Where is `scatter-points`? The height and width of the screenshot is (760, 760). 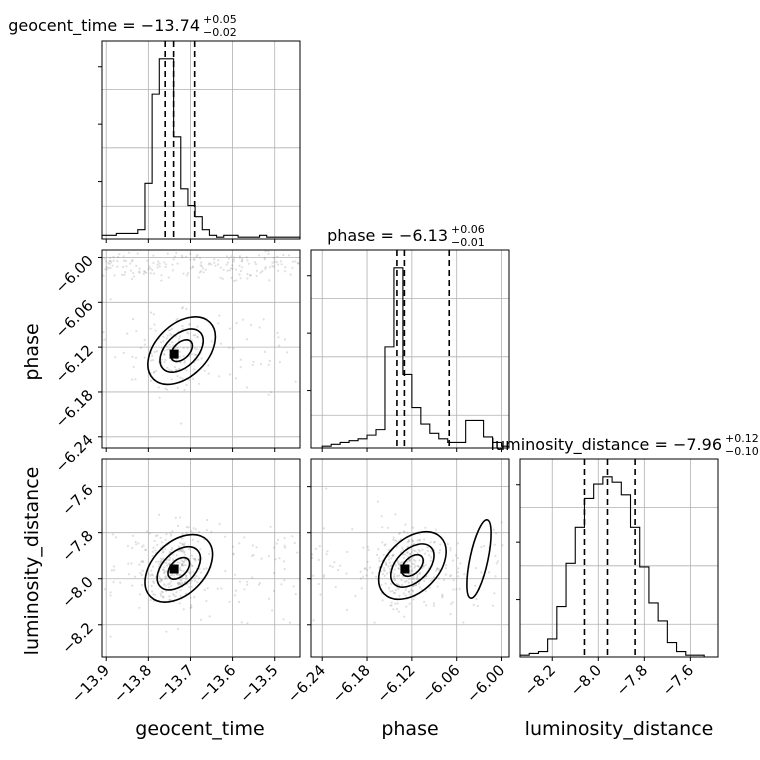
scatter-points is located at coordinates (201, 575).